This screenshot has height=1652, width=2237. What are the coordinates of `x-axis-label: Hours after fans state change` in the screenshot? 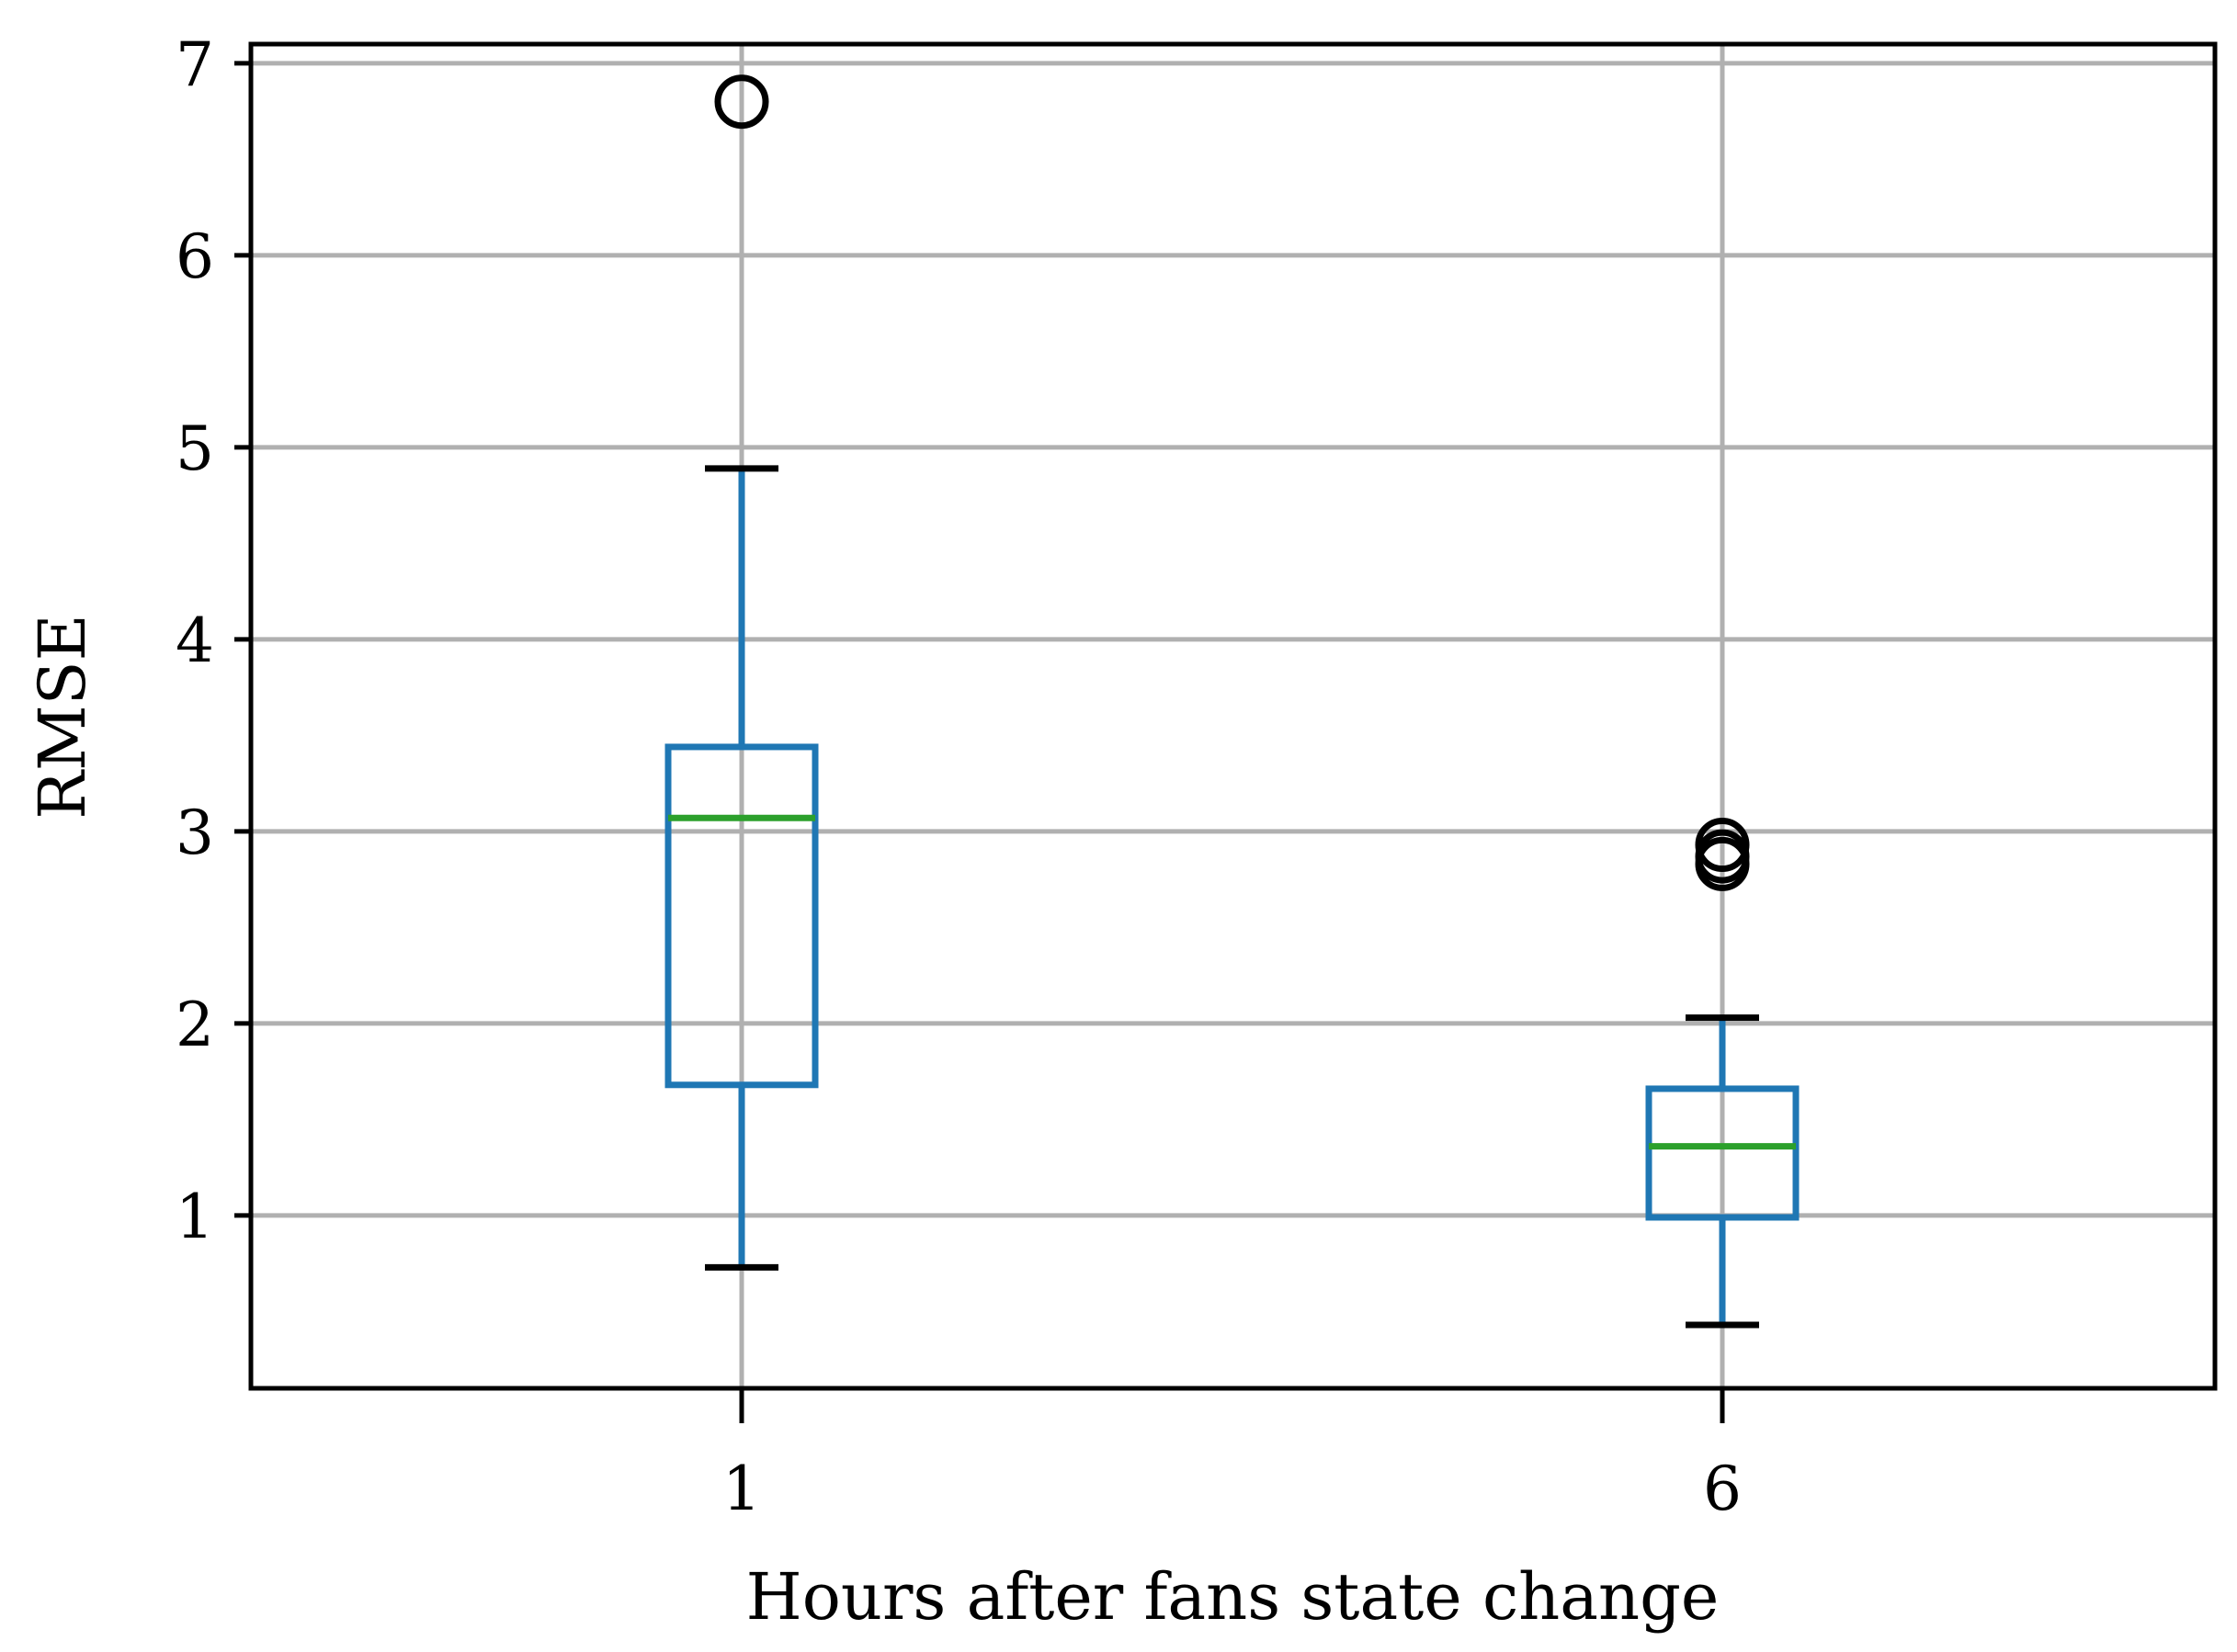 It's located at (1233, 1597).